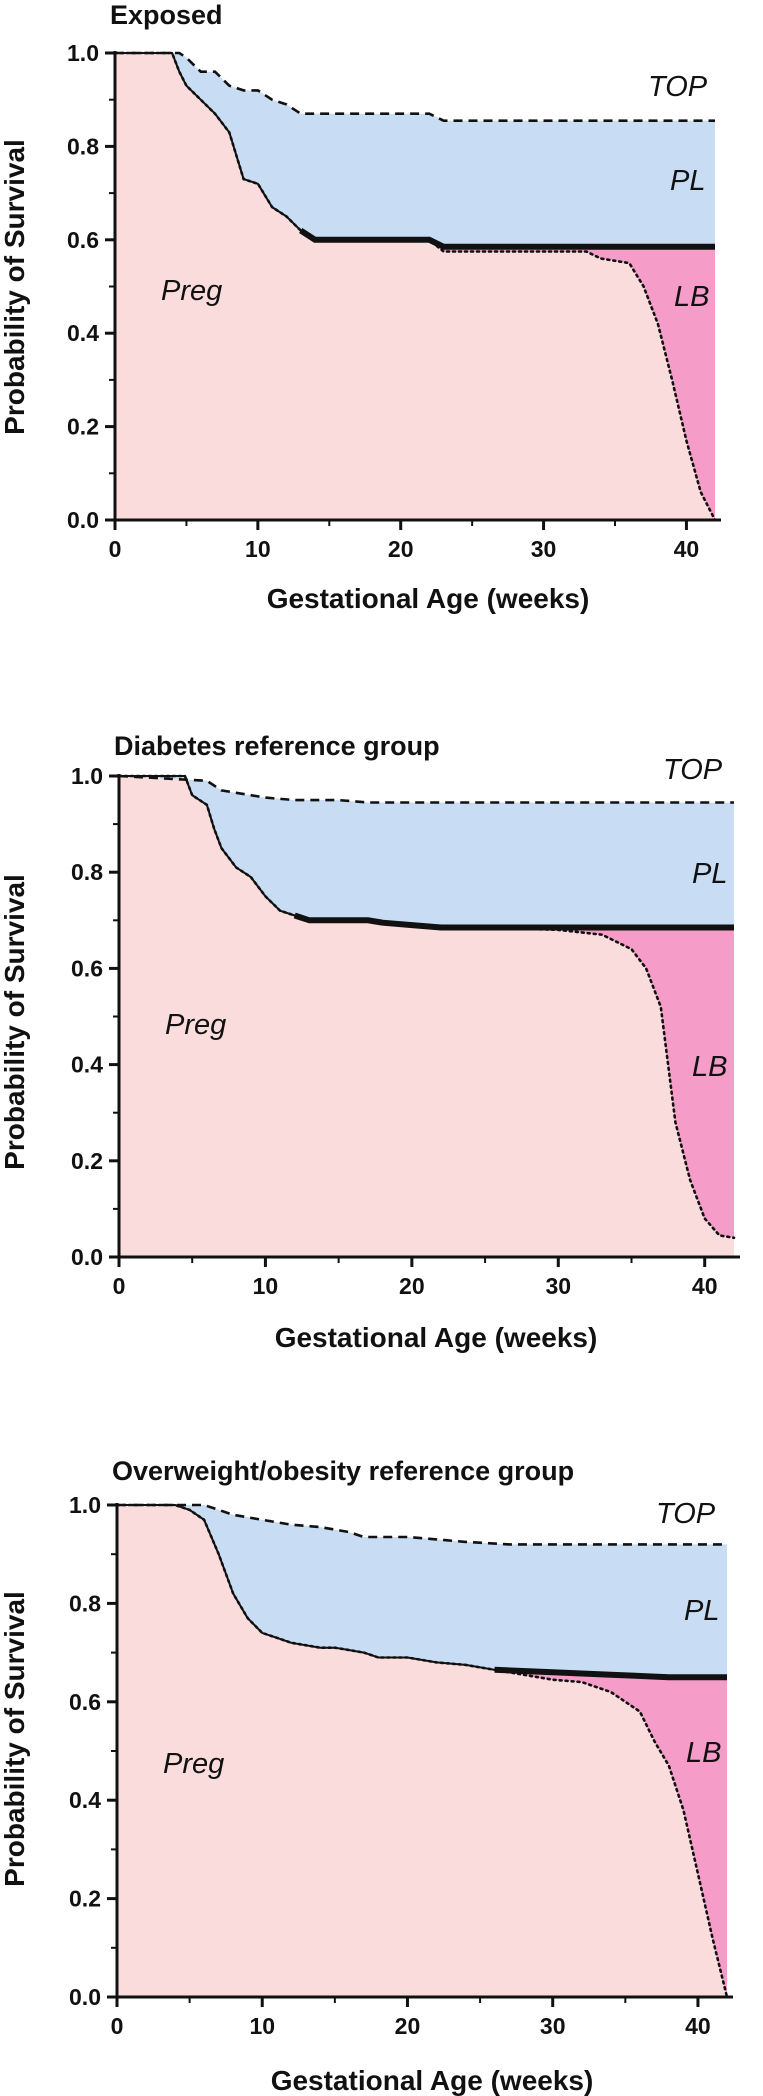  What do you see at coordinates (166, 15) in the screenshot?
I see `panel-title: Exposed` at bounding box center [166, 15].